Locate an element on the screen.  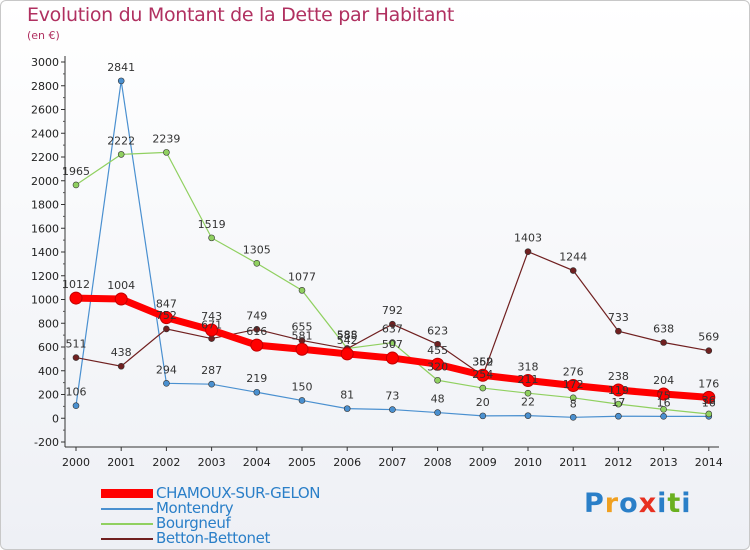
x-tick-label: 2006 is located at coordinates (347, 462).